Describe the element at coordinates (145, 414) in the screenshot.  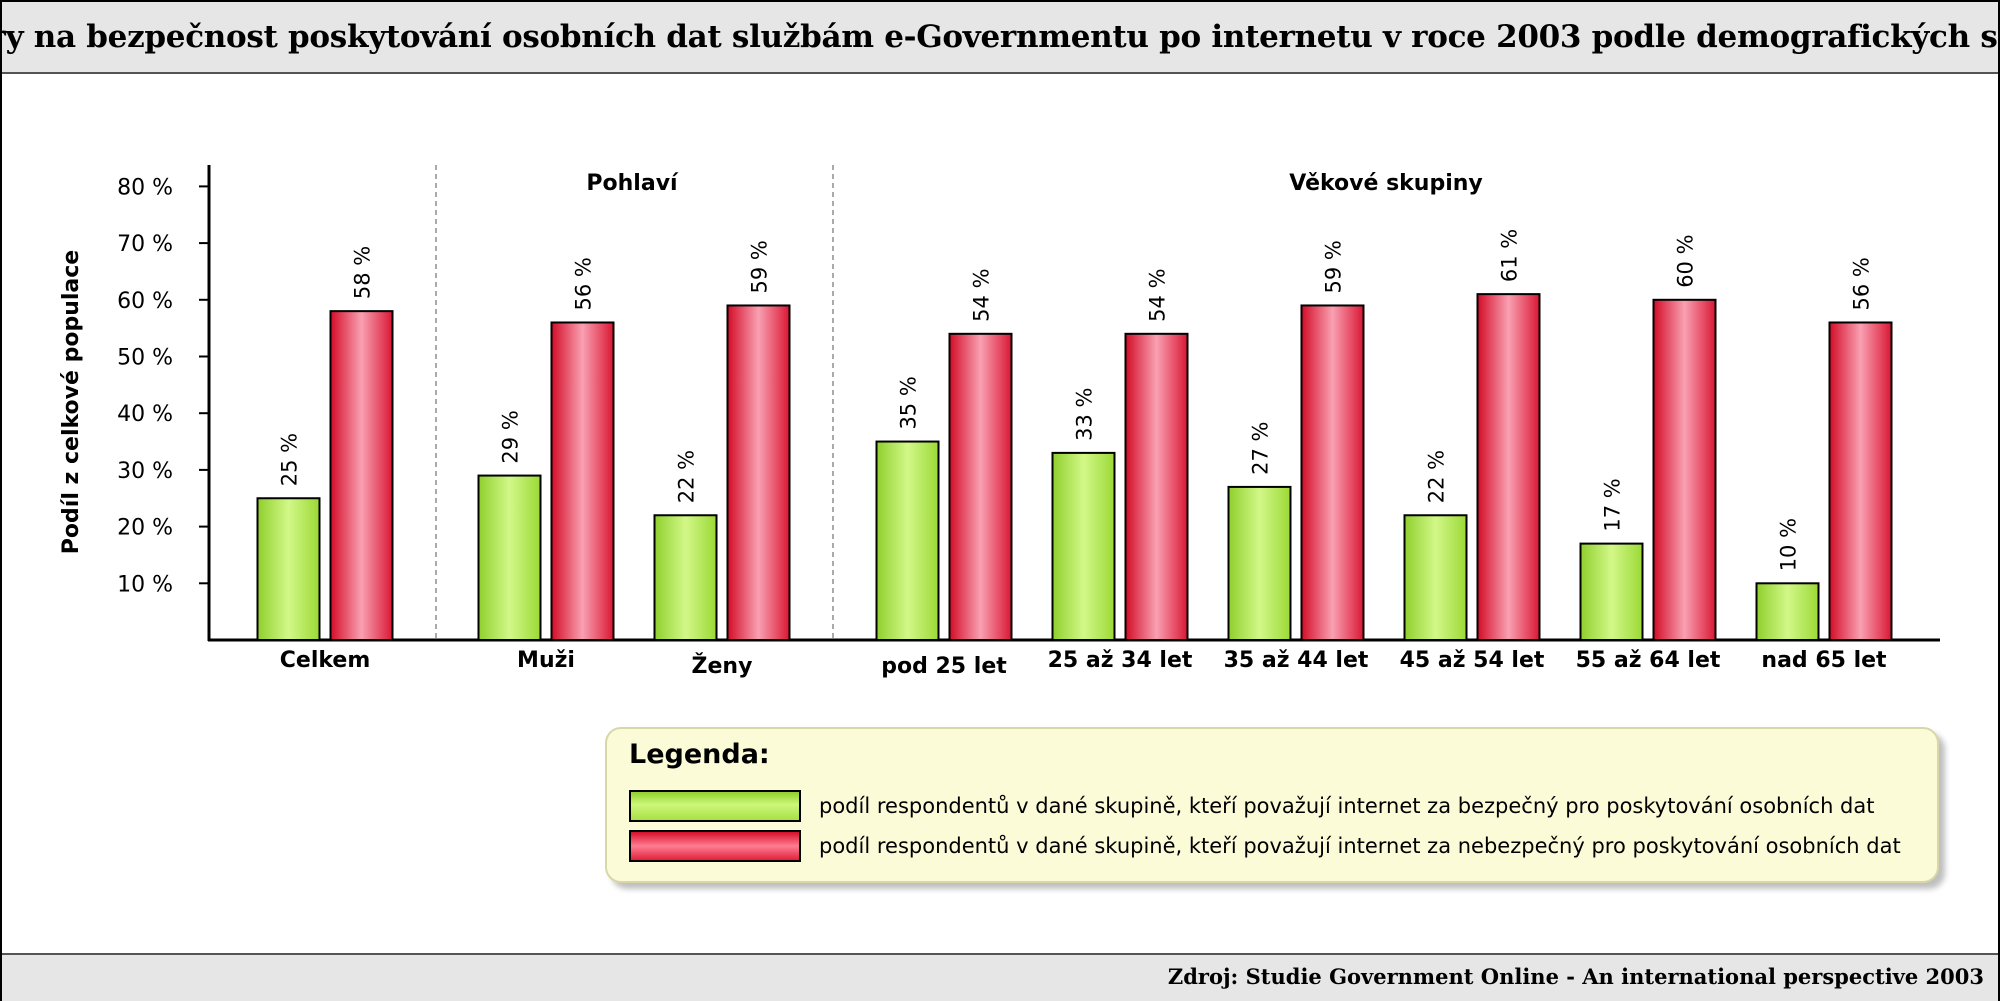
I see `y-tick-label: 40 %` at that location.